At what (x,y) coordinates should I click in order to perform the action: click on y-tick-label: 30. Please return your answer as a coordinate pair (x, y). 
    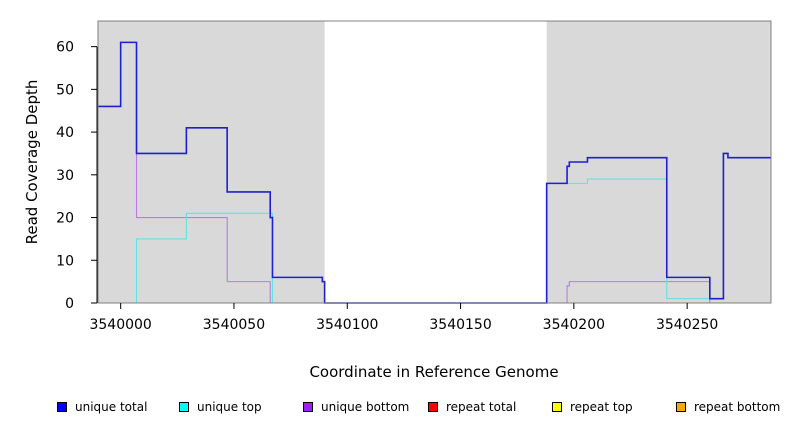
    Looking at the image, I should click on (65, 176).